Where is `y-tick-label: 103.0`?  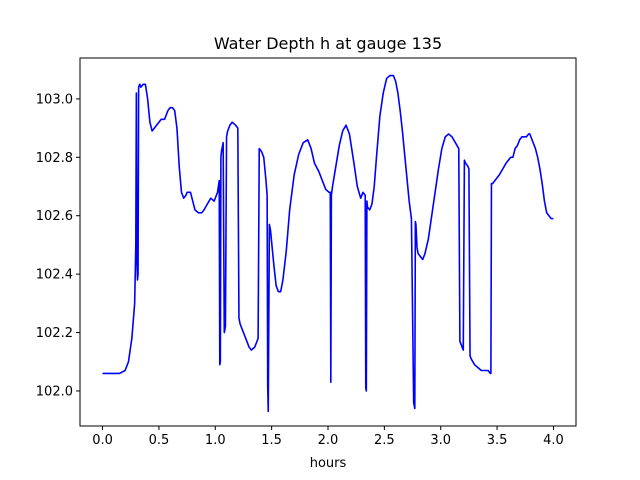
y-tick-label: 103.0 is located at coordinates (54, 99).